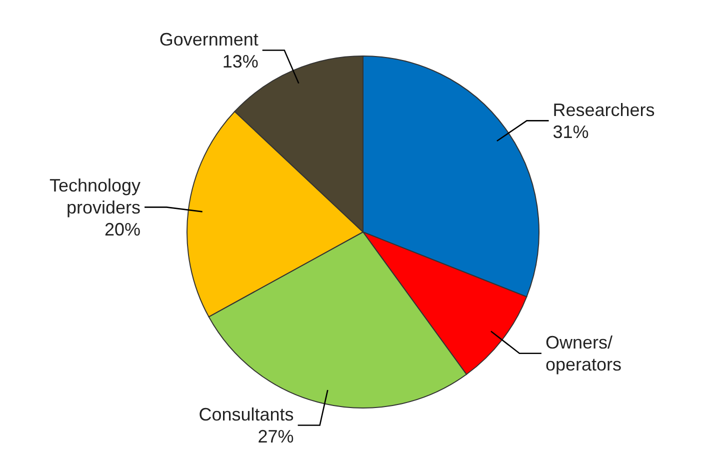 This screenshot has height=464, width=718. I want to click on slice-label: Researchers, so click(603, 110).